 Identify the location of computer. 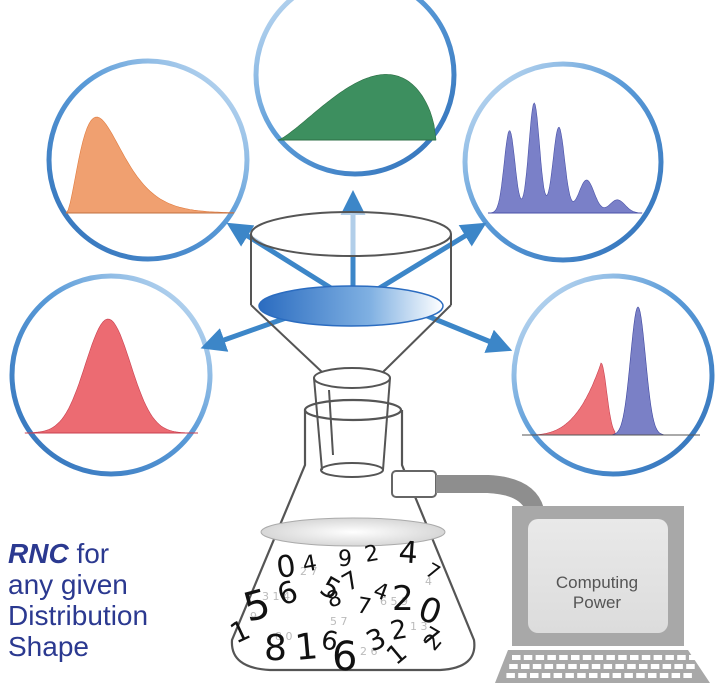
(602, 594).